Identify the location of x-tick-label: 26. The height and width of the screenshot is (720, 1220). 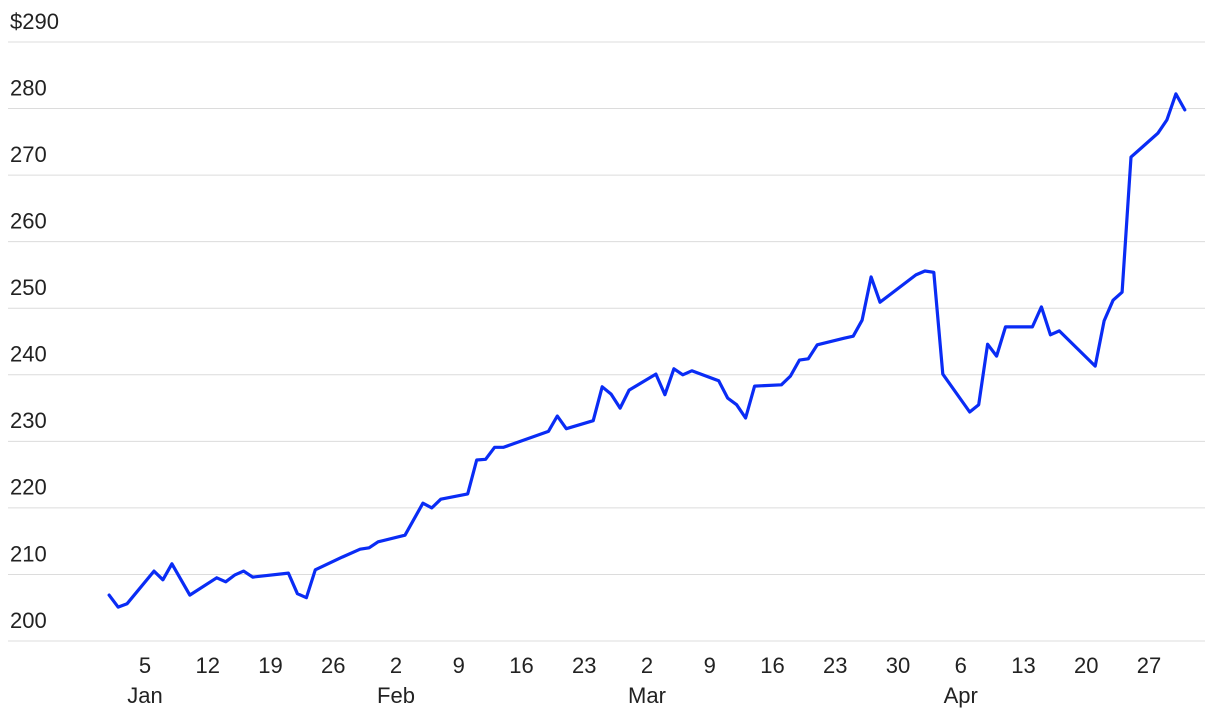
(333, 665).